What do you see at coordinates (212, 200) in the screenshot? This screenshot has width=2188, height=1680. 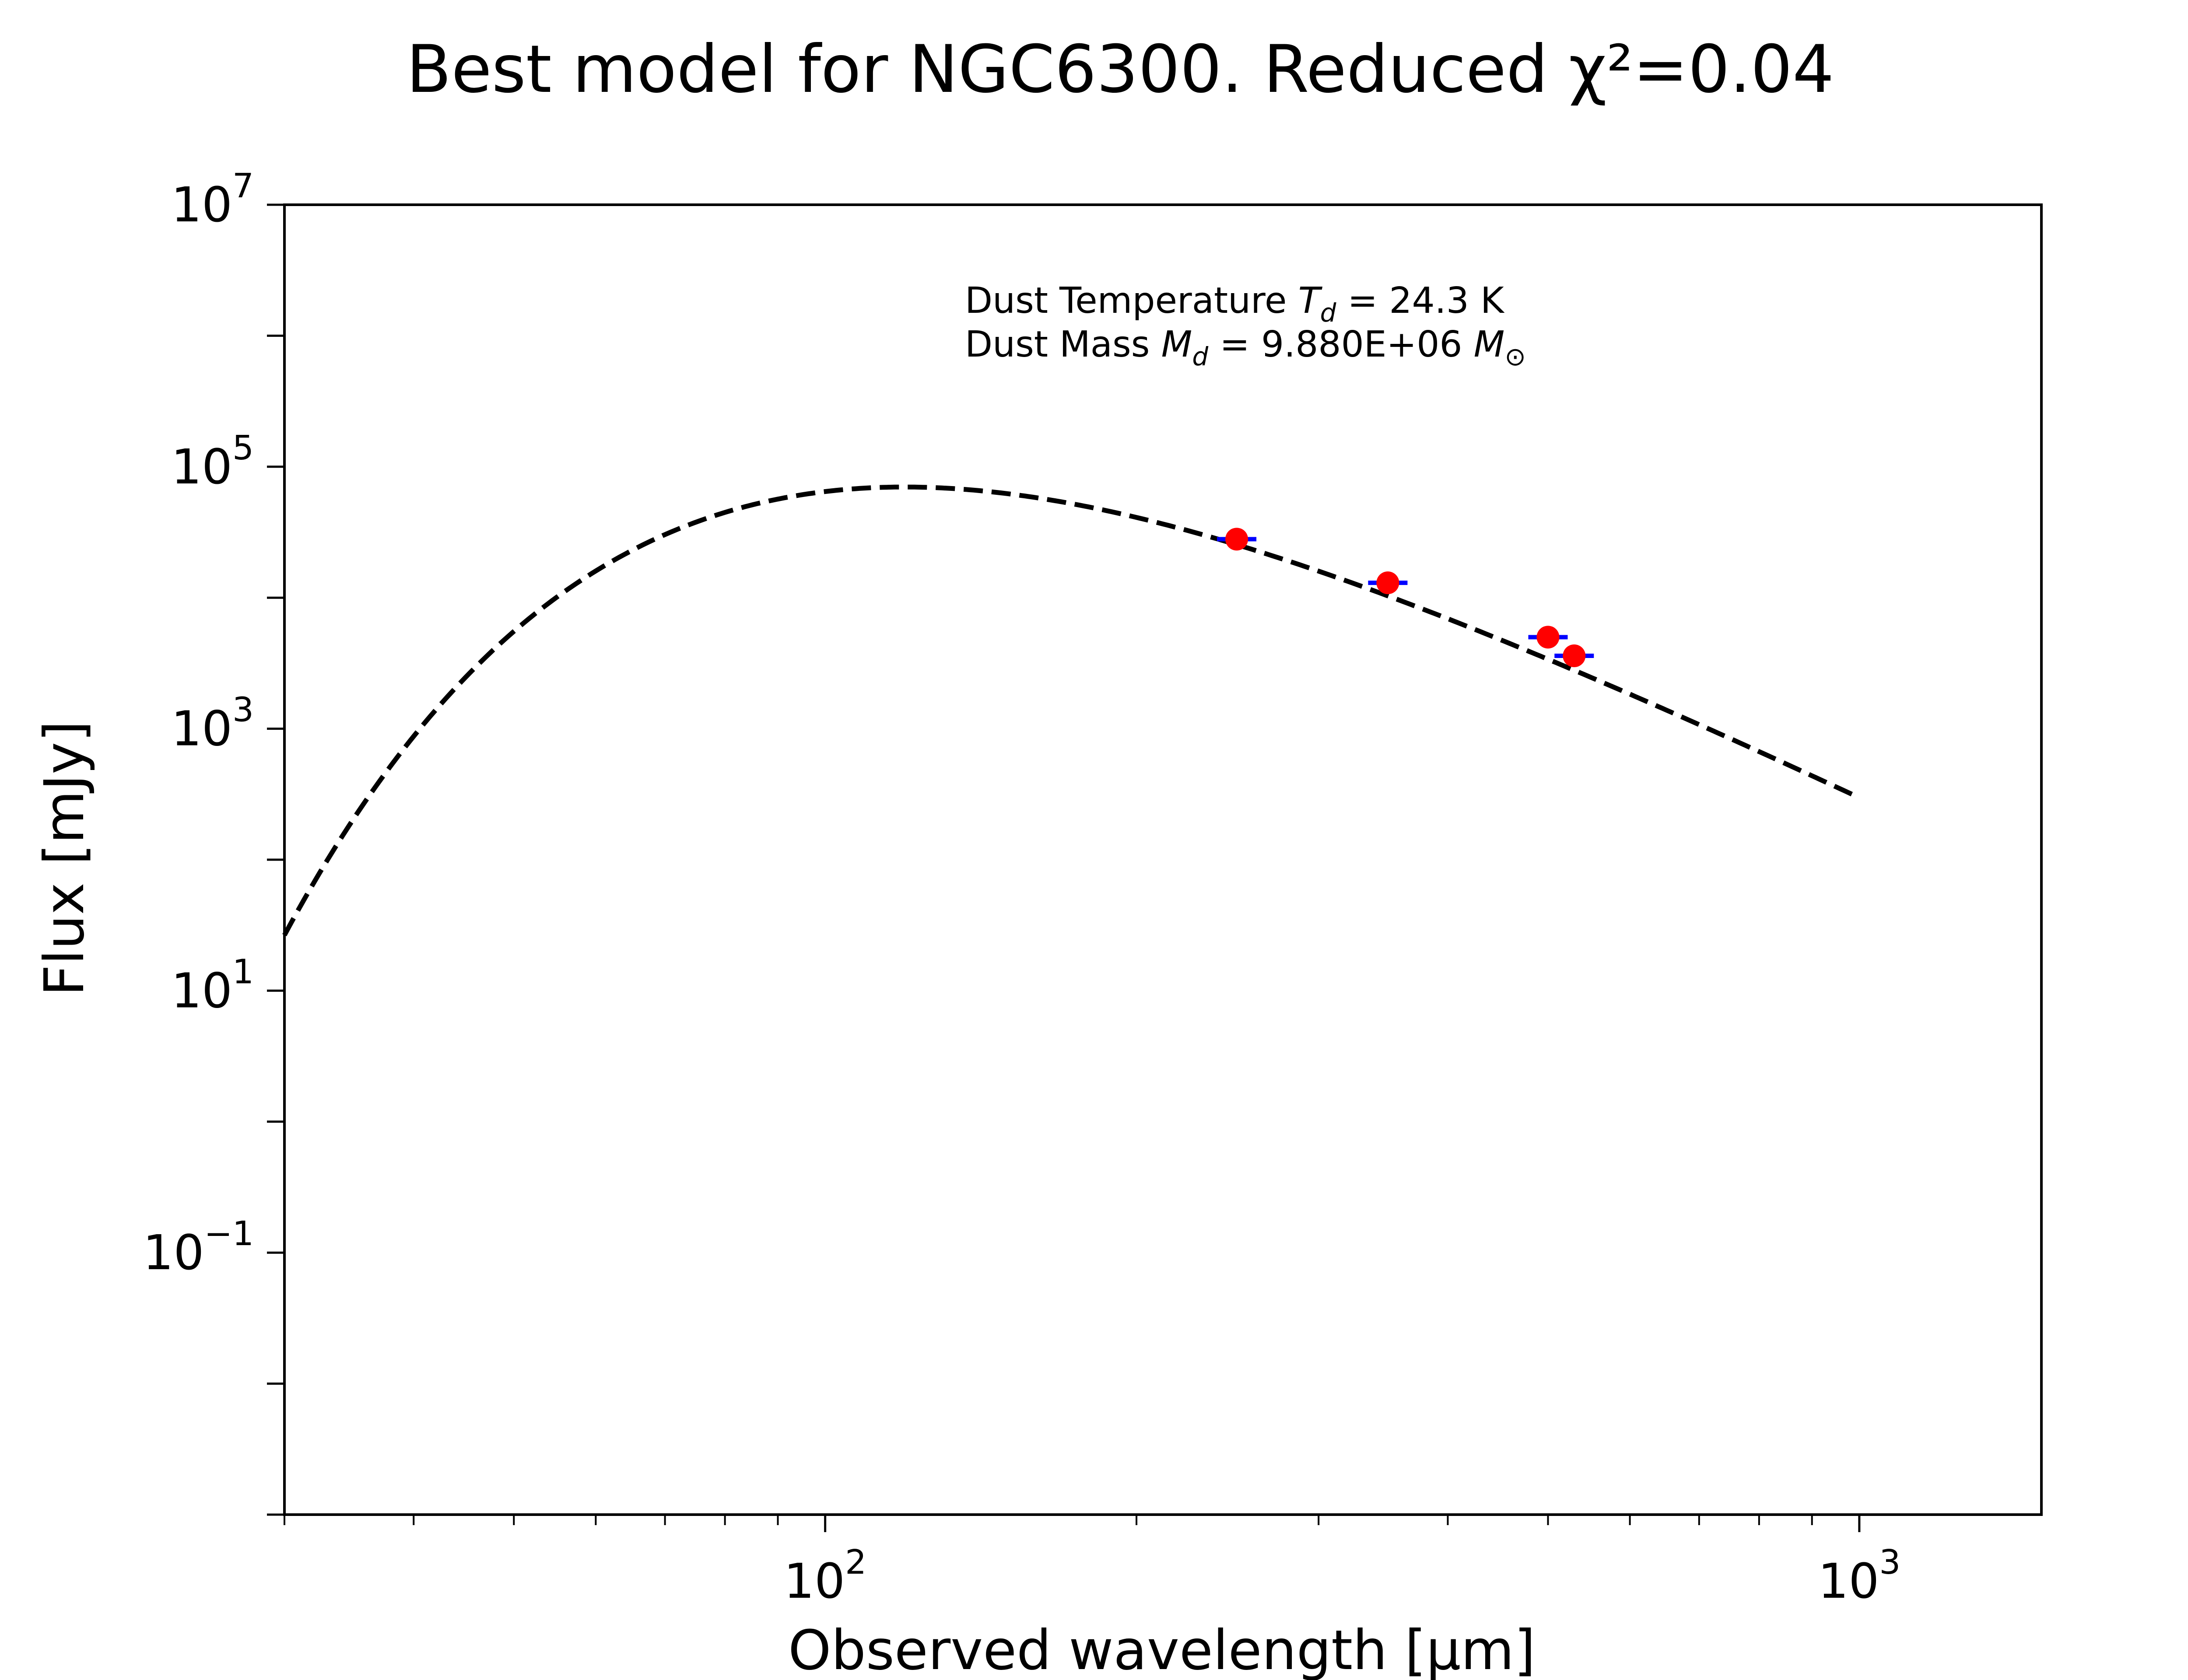 I see `y-tick-label: 10⁷` at bounding box center [212, 200].